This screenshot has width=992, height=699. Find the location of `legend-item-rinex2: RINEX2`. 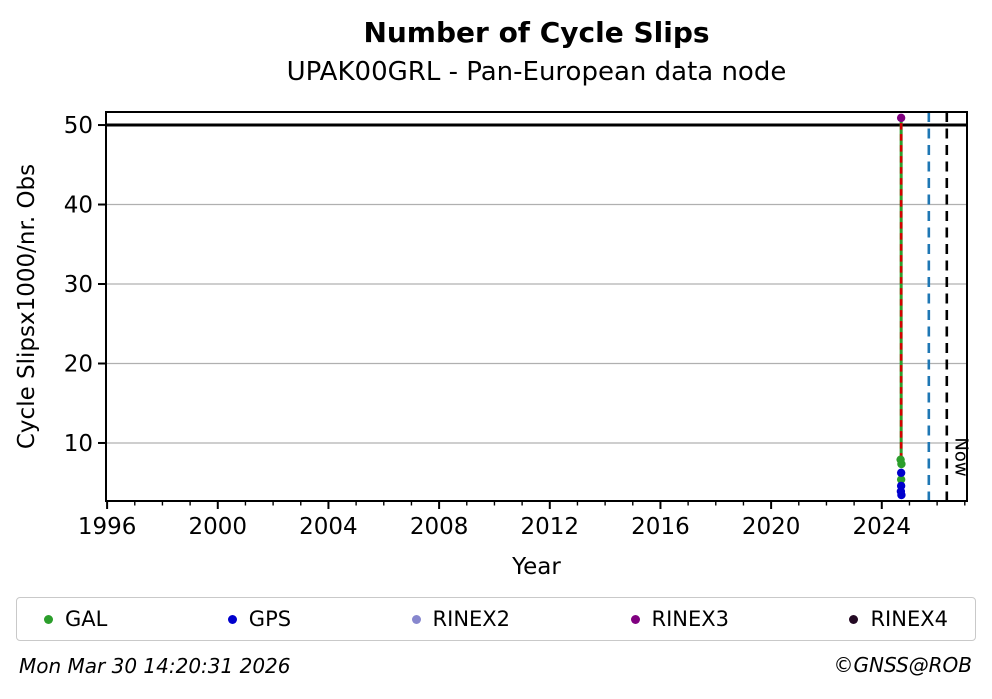

legend-item-rinex2: RINEX2 is located at coordinates (461, 619).